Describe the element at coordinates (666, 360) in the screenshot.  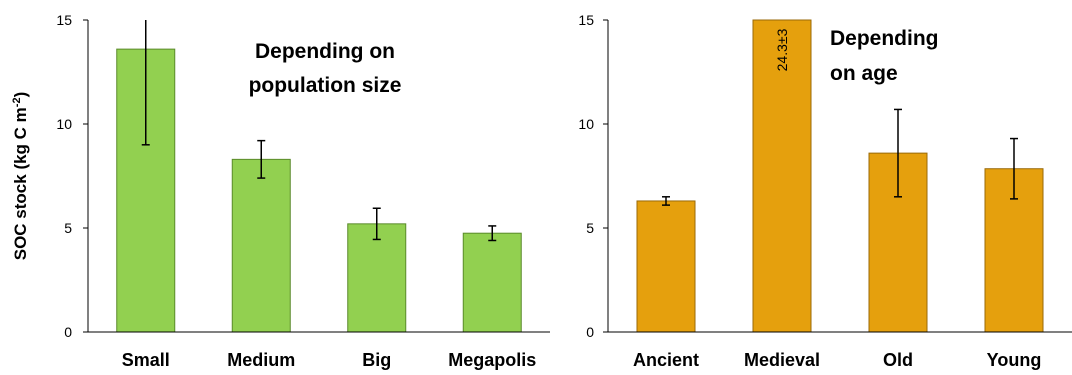
I see `chart2-category-label-ancient: Ancient` at that location.